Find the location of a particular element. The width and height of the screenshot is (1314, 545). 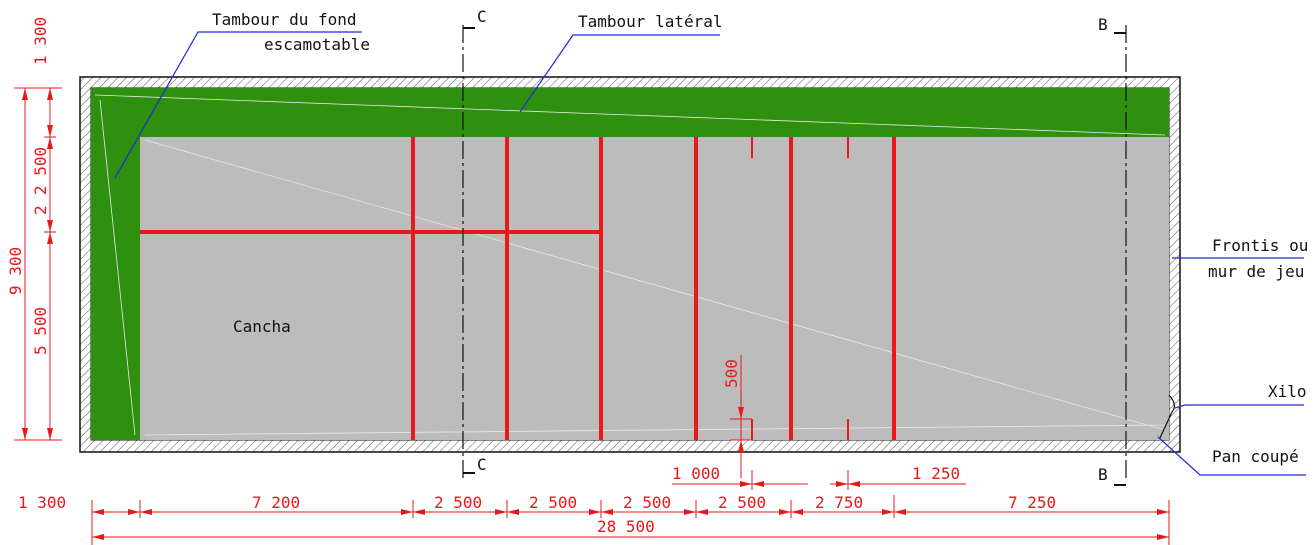

section-b-bottom-label: B is located at coordinates (1103, 474).